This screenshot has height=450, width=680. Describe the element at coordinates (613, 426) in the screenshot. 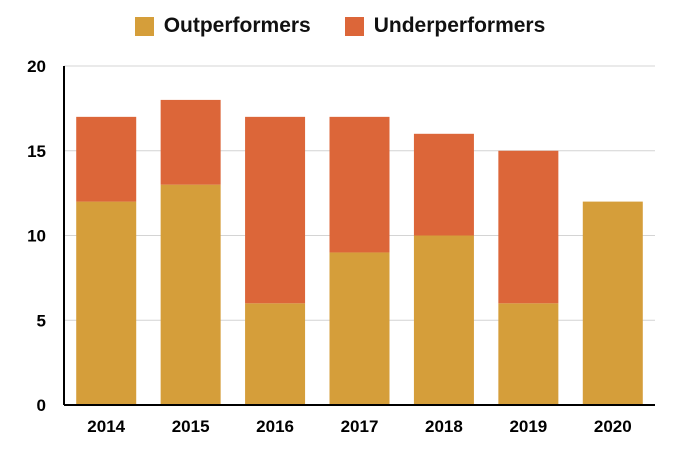

I see `x-tick-label: 2020` at that location.